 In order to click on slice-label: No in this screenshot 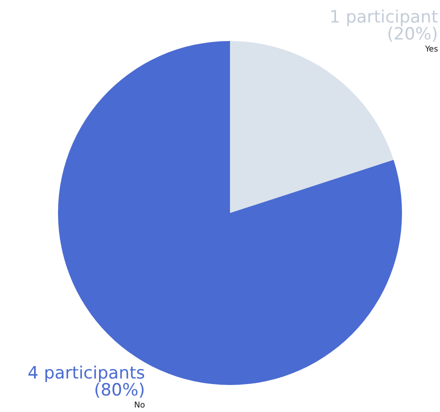, I will do `click(140, 405)`.